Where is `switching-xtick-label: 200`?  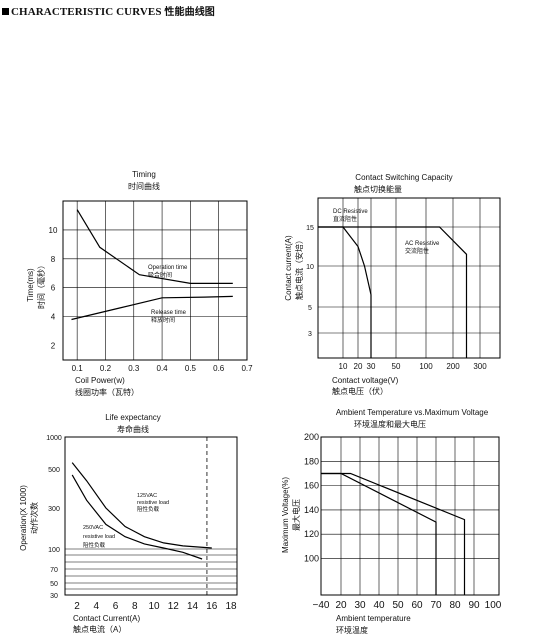 switching-xtick-label: 200 is located at coordinates (453, 366).